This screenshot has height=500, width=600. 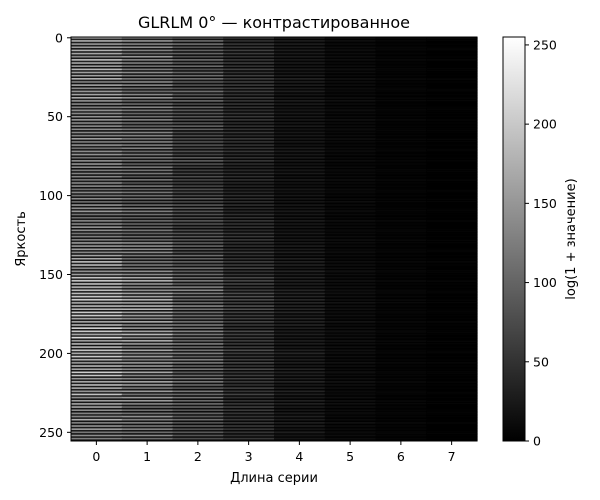 I want to click on y-tick-label: 200, so click(x=51, y=353).